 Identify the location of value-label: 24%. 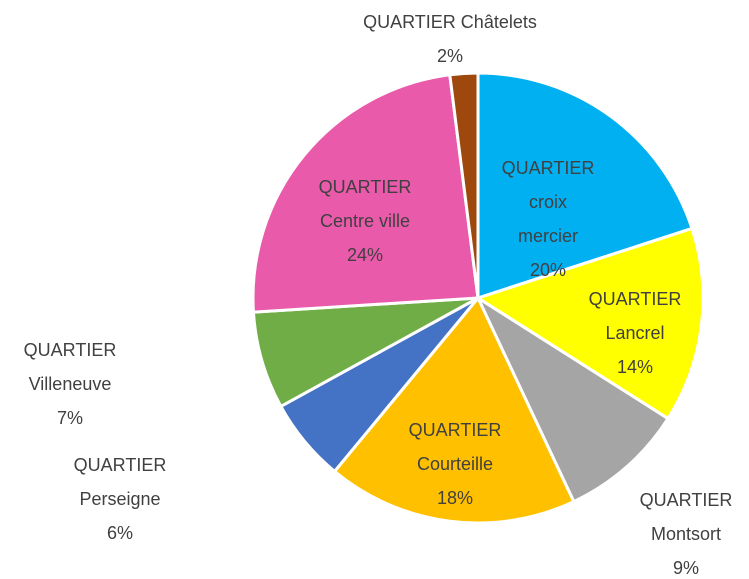
(365, 255).